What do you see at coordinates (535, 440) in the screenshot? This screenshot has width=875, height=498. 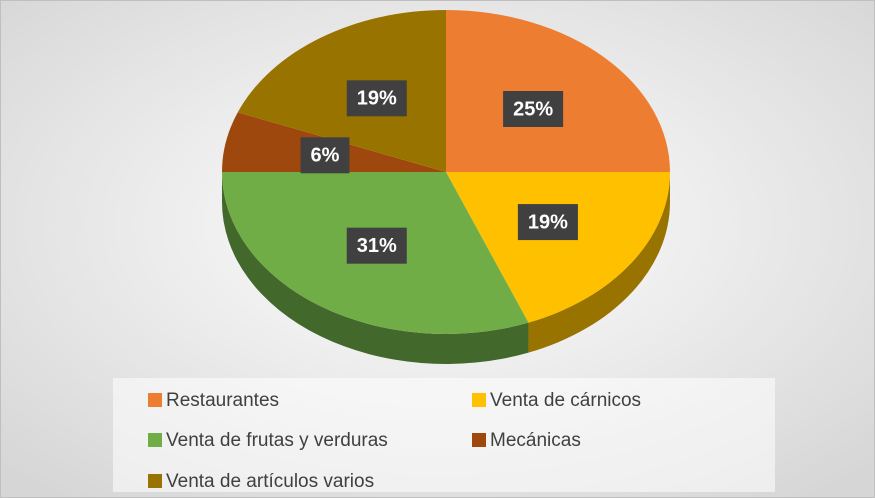 I see `legend-label: Mecánicas` at bounding box center [535, 440].